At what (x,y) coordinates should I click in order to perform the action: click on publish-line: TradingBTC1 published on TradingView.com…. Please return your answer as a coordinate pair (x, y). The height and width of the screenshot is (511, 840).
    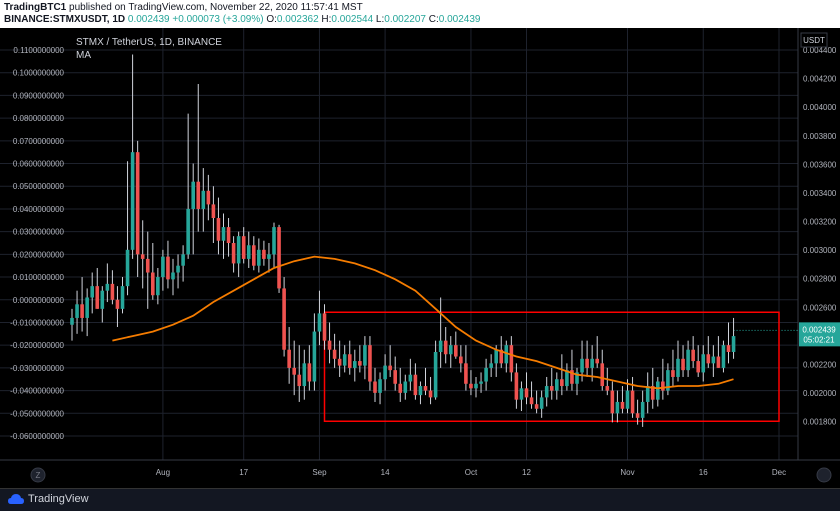
    Looking at the image, I should click on (183, 7).